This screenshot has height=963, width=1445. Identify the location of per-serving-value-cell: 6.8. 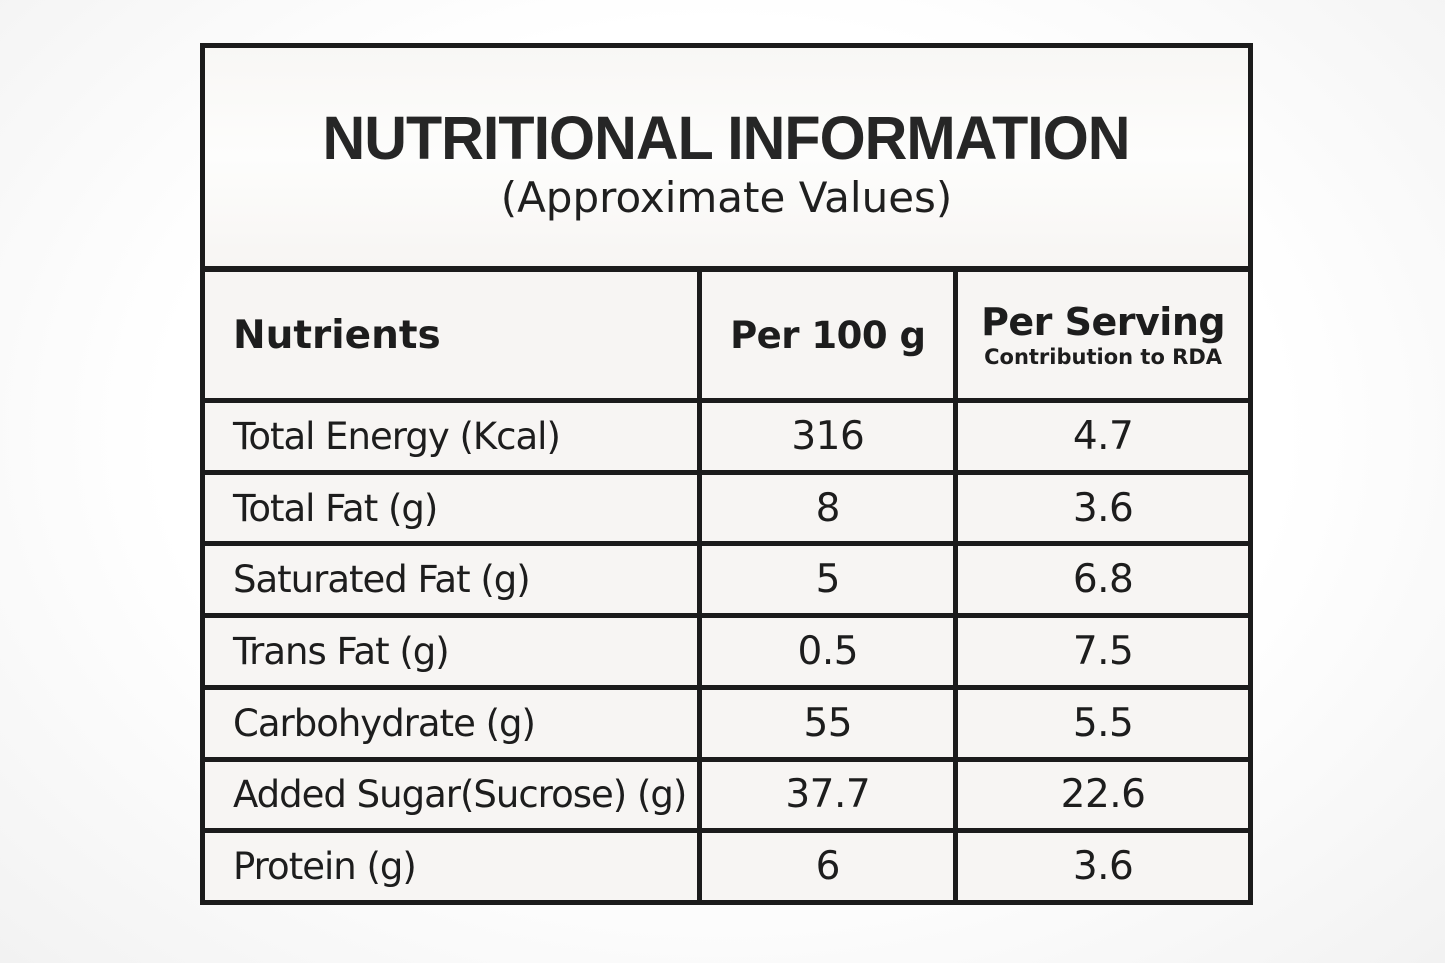
(1103, 580).